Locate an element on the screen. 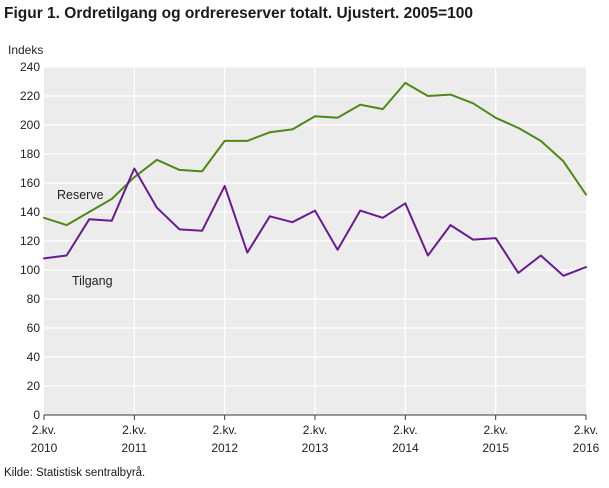 Image resolution: width=609 pixels, height=488 pixels. x-tick-label-year: 2015 is located at coordinates (495, 448).